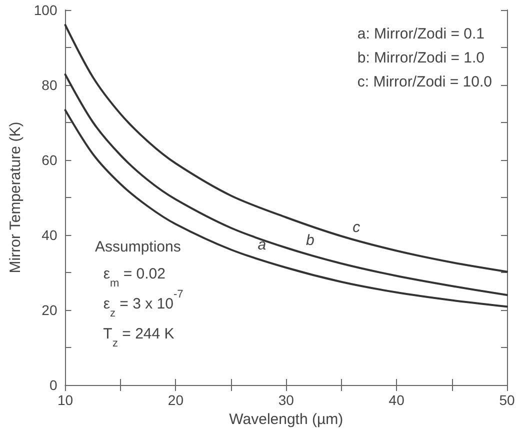 The image size is (522, 434). What do you see at coordinates (53, 385) in the screenshot?
I see `y-tick-label: 0` at bounding box center [53, 385].